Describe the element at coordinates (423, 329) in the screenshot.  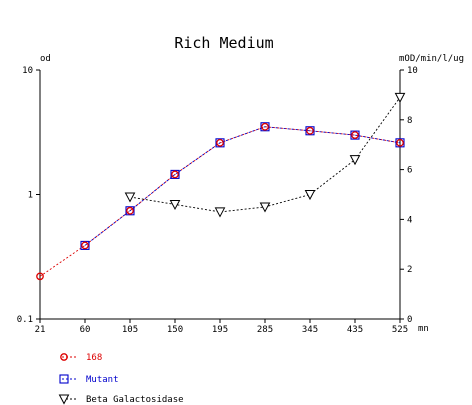
I see `x-axis-label: mn` at that location.